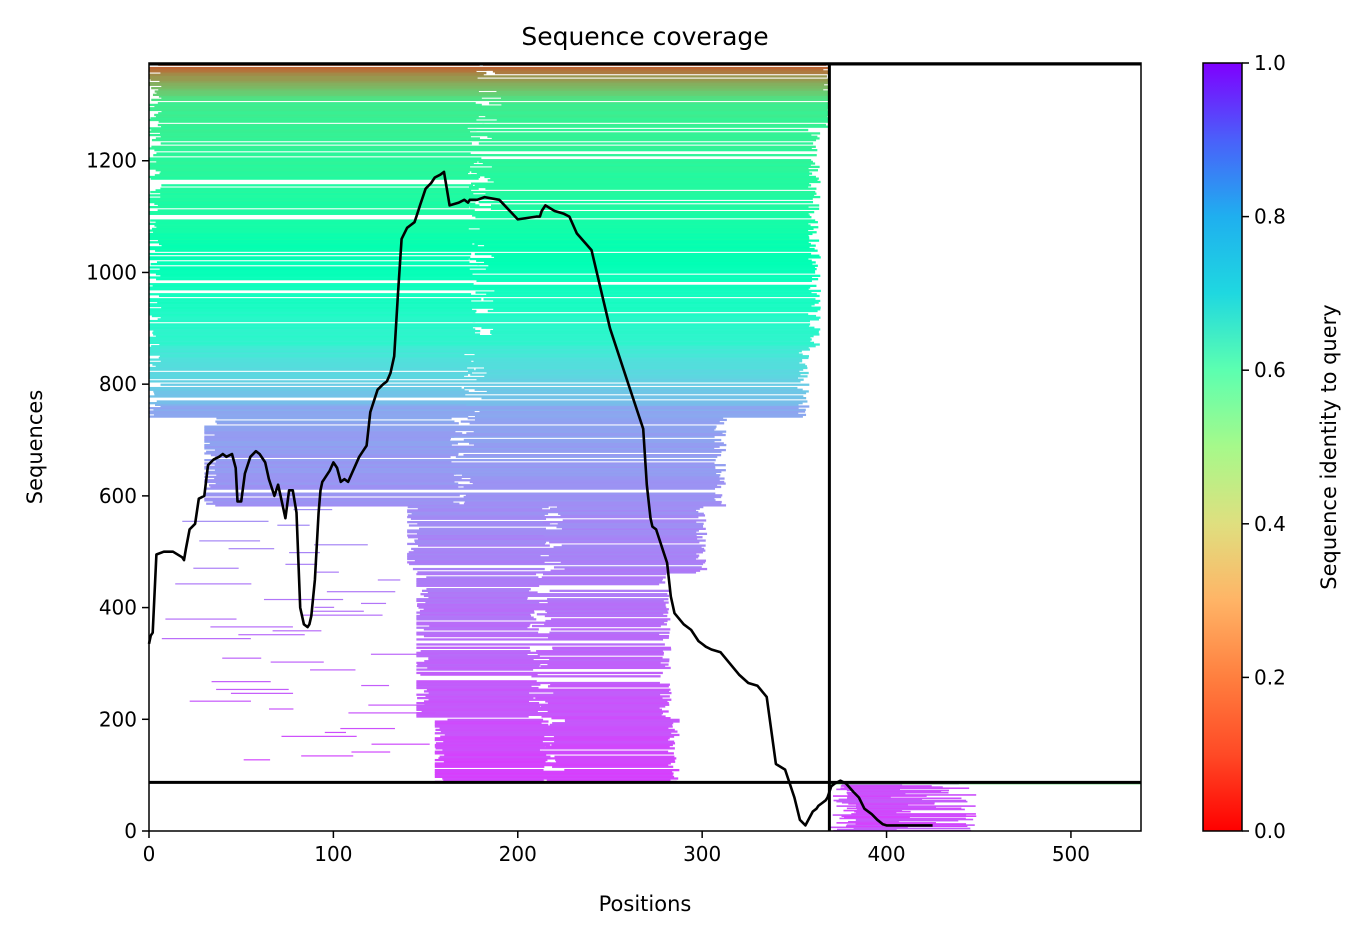  Describe the element at coordinates (1270, 217) in the screenshot. I see `colorbar-tick-label: 0.8` at that location.